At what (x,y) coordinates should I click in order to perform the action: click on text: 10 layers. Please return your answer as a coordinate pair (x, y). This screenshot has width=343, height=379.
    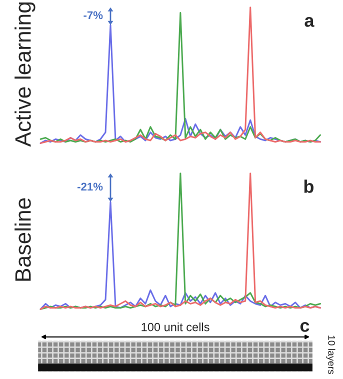
    Looking at the image, I should click on (331, 355).